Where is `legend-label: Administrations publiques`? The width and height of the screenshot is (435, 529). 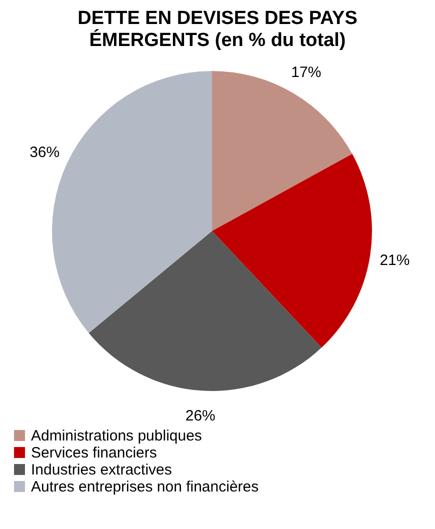 legend-label: Administrations publiques is located at coordinates (116, 436).